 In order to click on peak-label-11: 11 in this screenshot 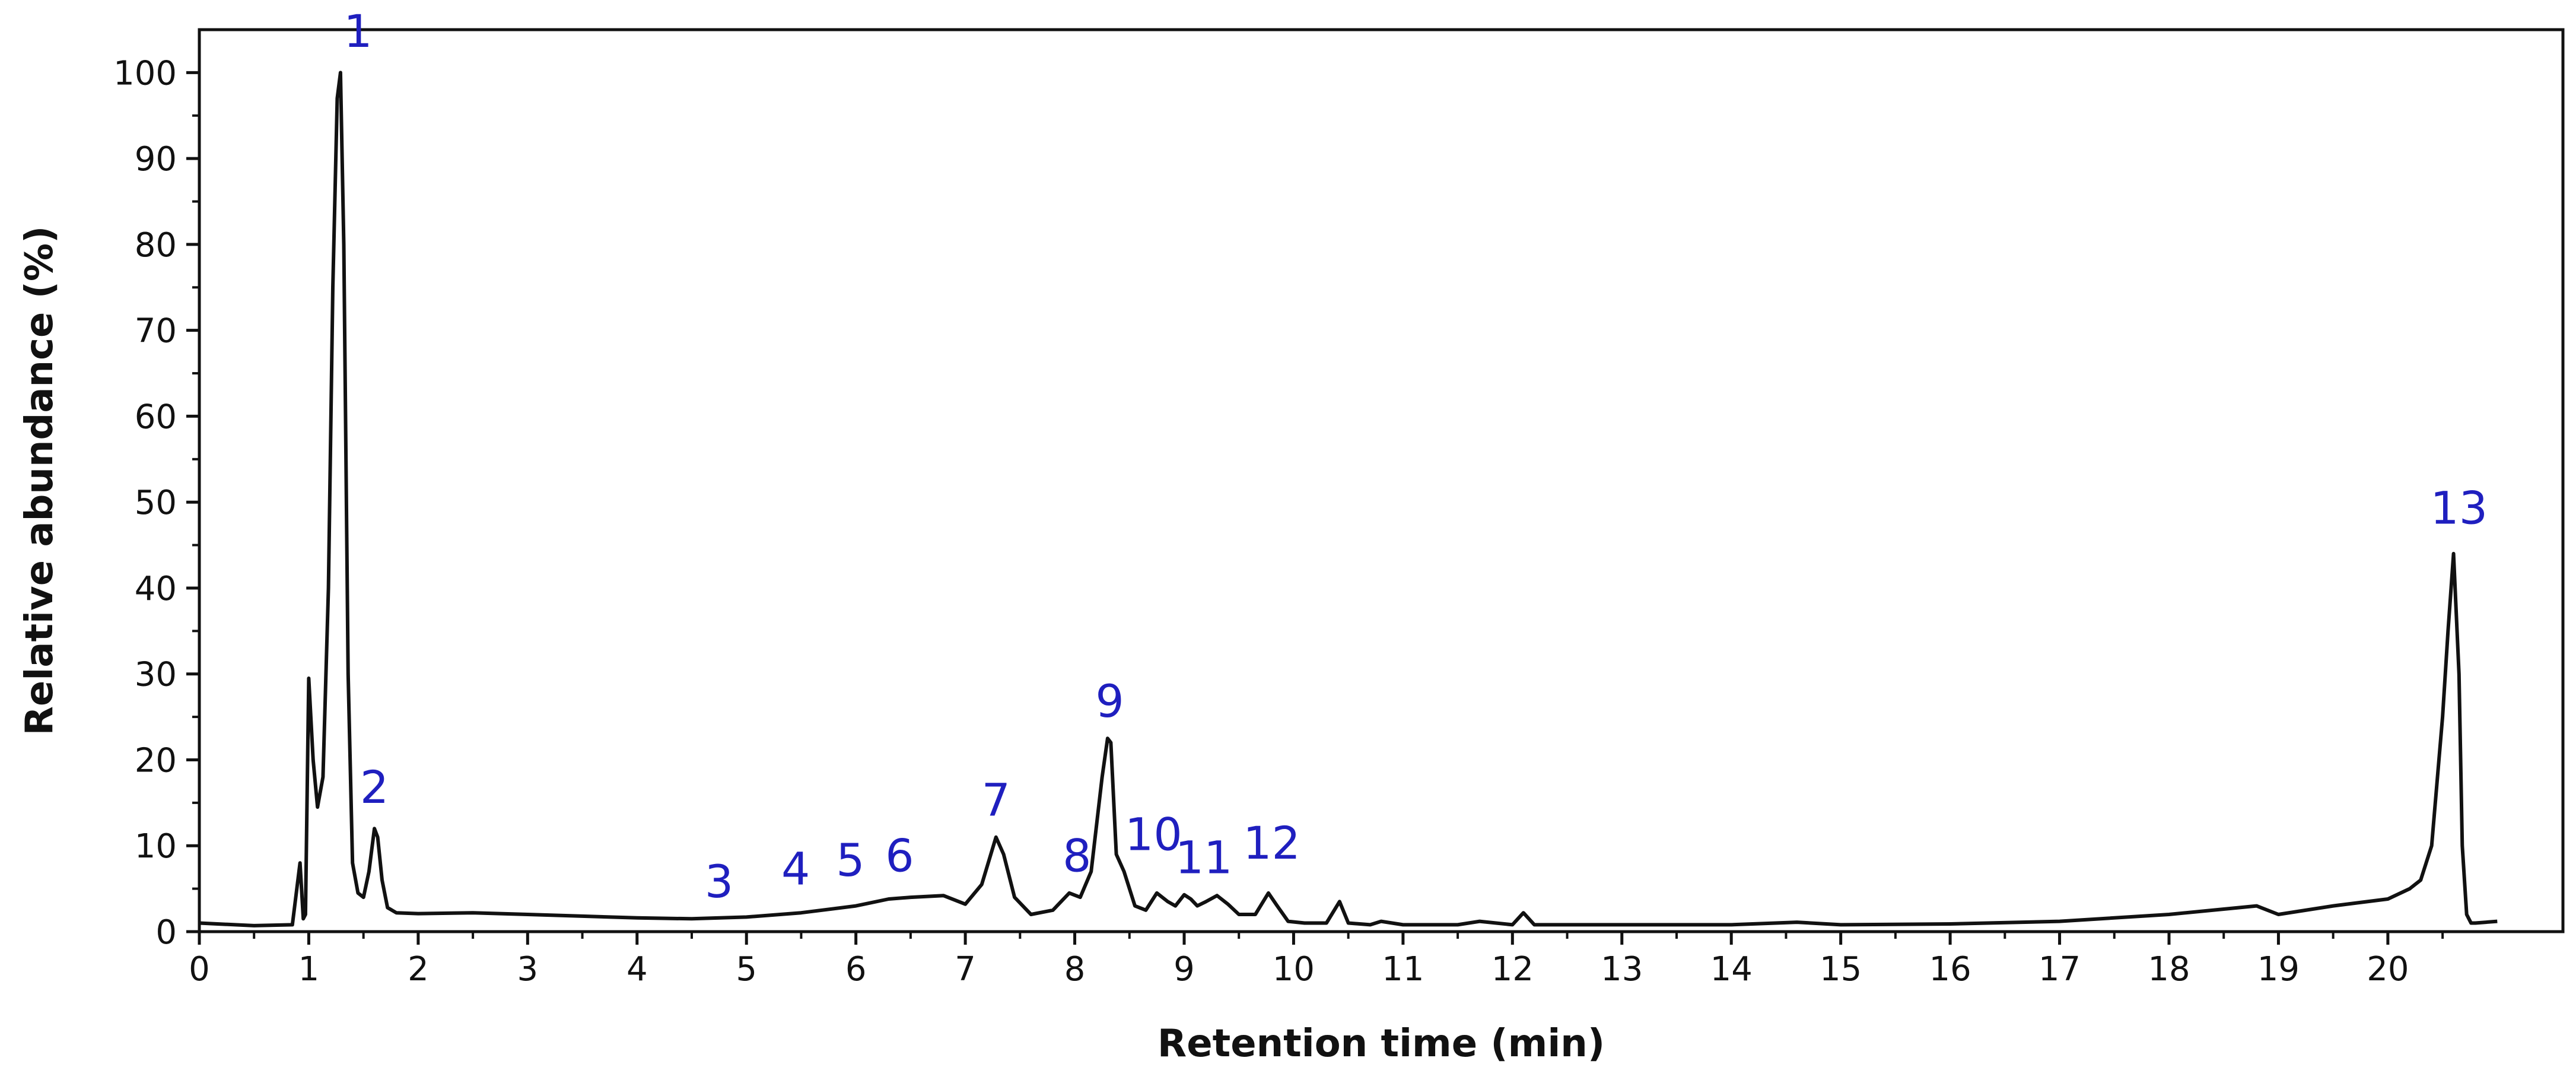, I will do `click(1204, 857)`.